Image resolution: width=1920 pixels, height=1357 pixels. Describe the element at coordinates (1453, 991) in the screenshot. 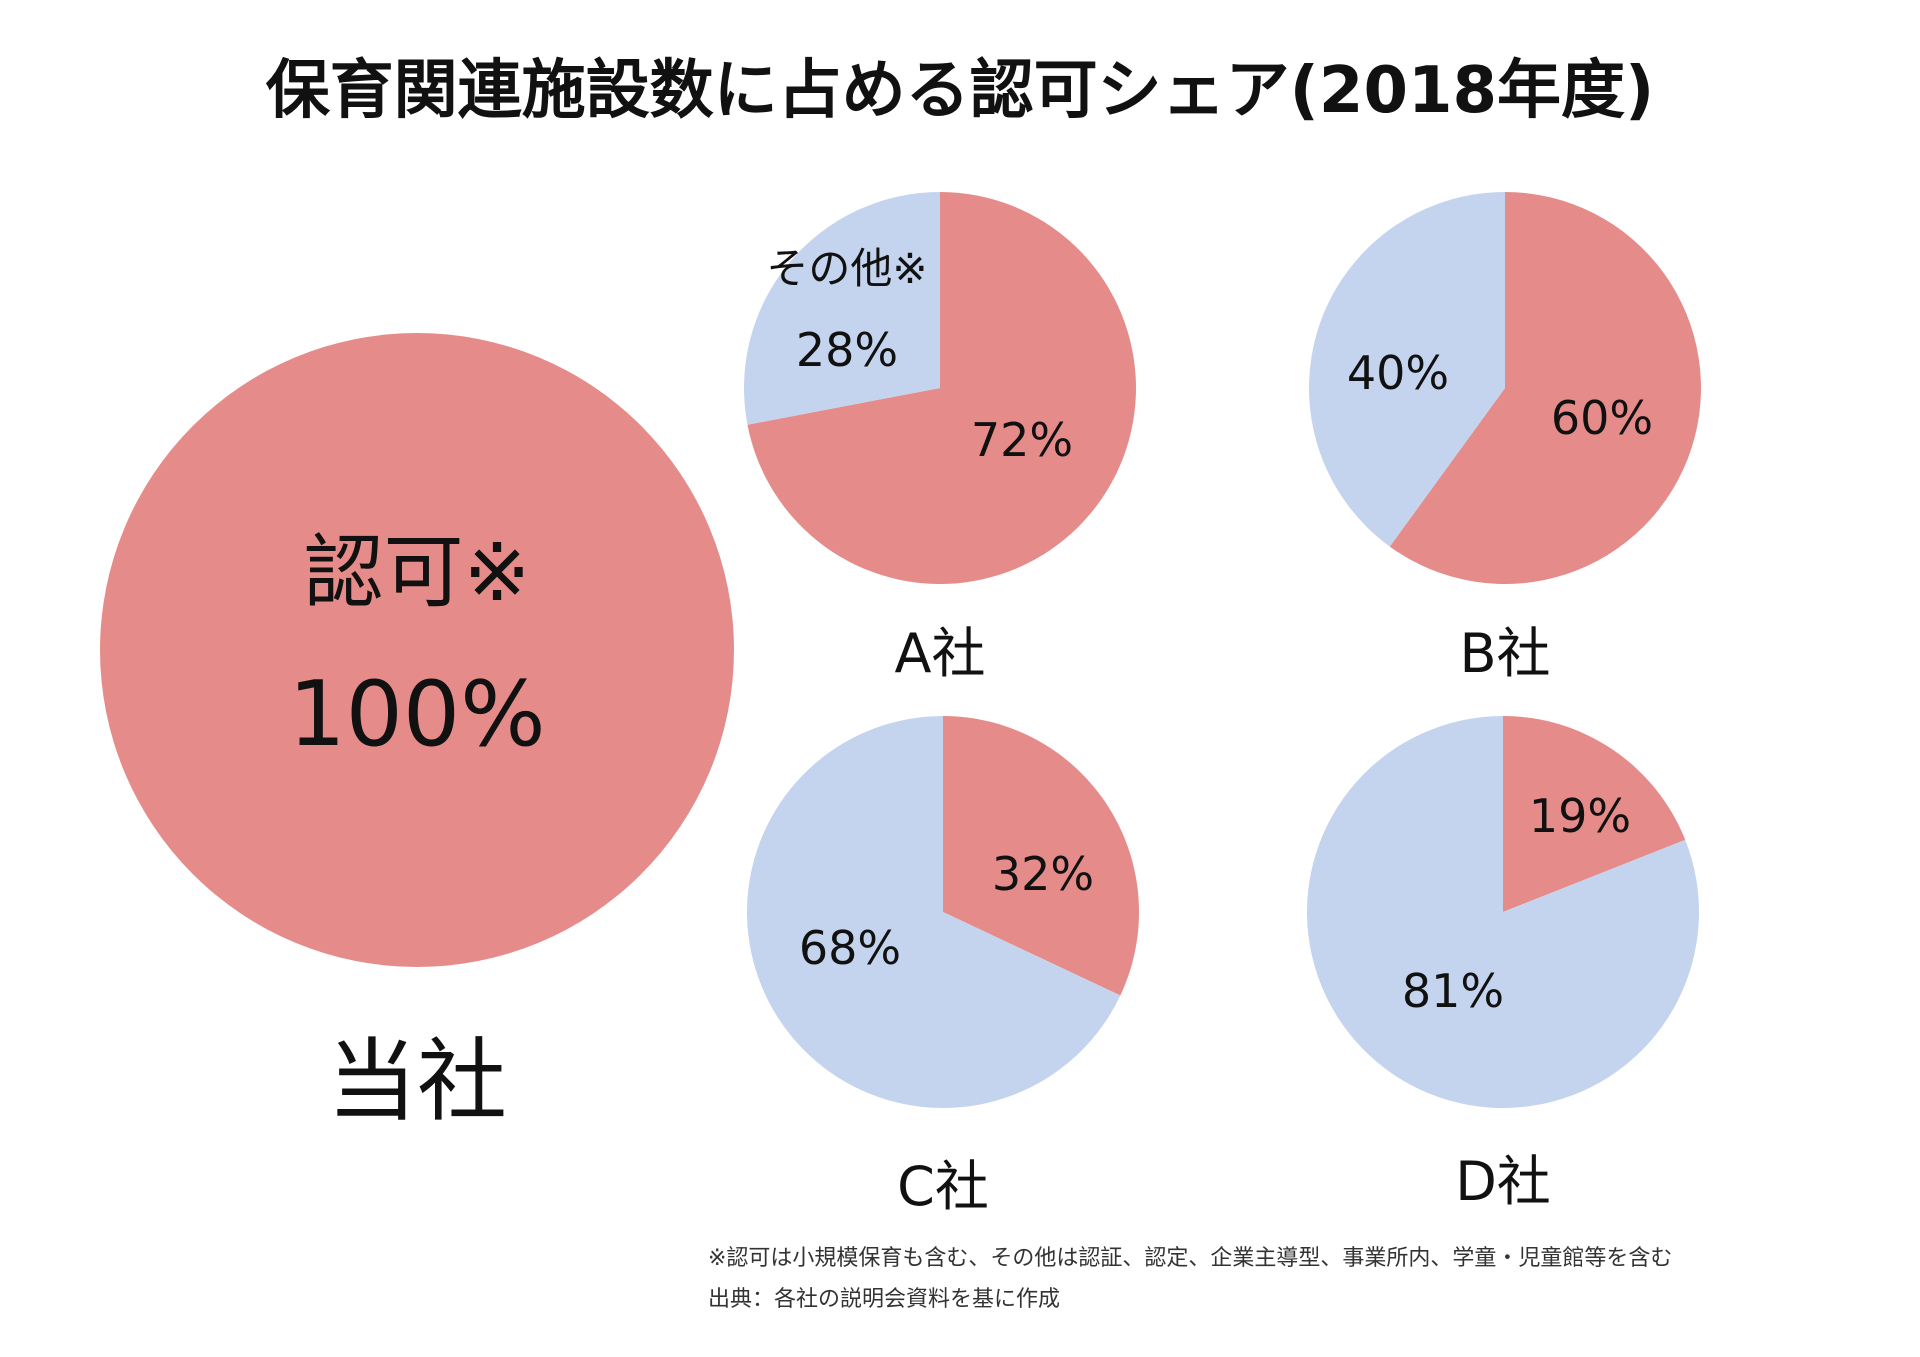

I see `slice-value-label: 81%` at that location.